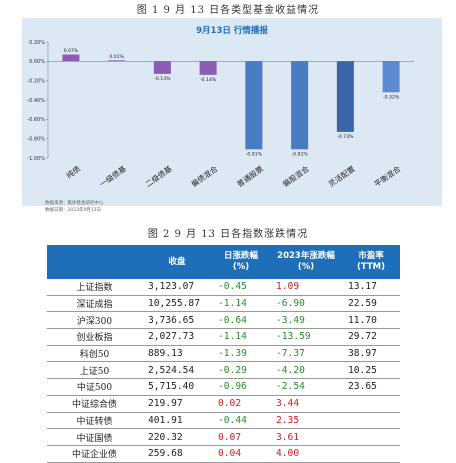 This screenshot has height=463, width=456. I want to click on data-label: -0.13%, so click(162, 79).